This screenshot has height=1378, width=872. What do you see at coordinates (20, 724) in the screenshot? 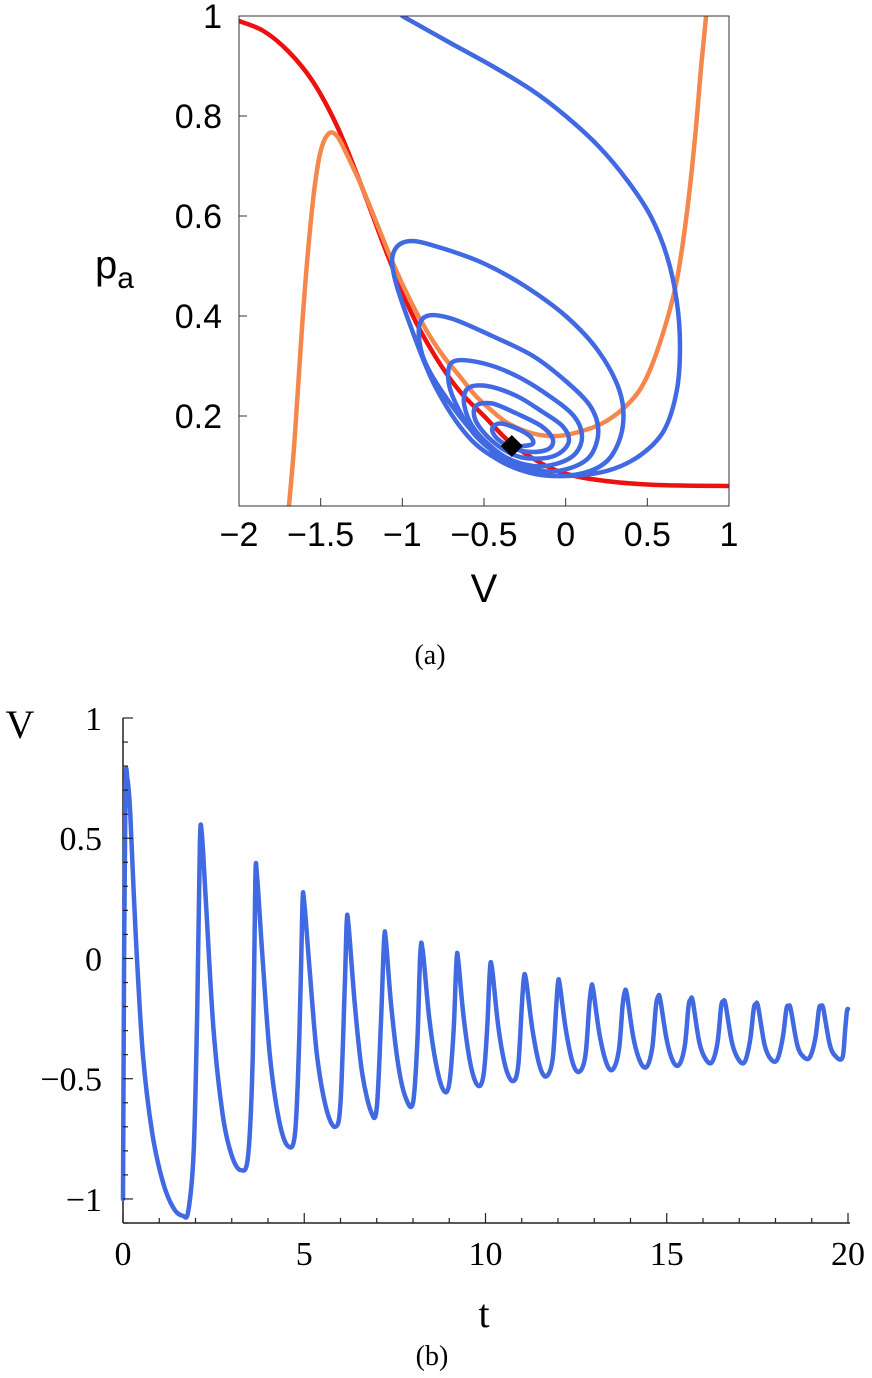
I see `time-series-y-axis-label: V` at bounding box center [20, 724].